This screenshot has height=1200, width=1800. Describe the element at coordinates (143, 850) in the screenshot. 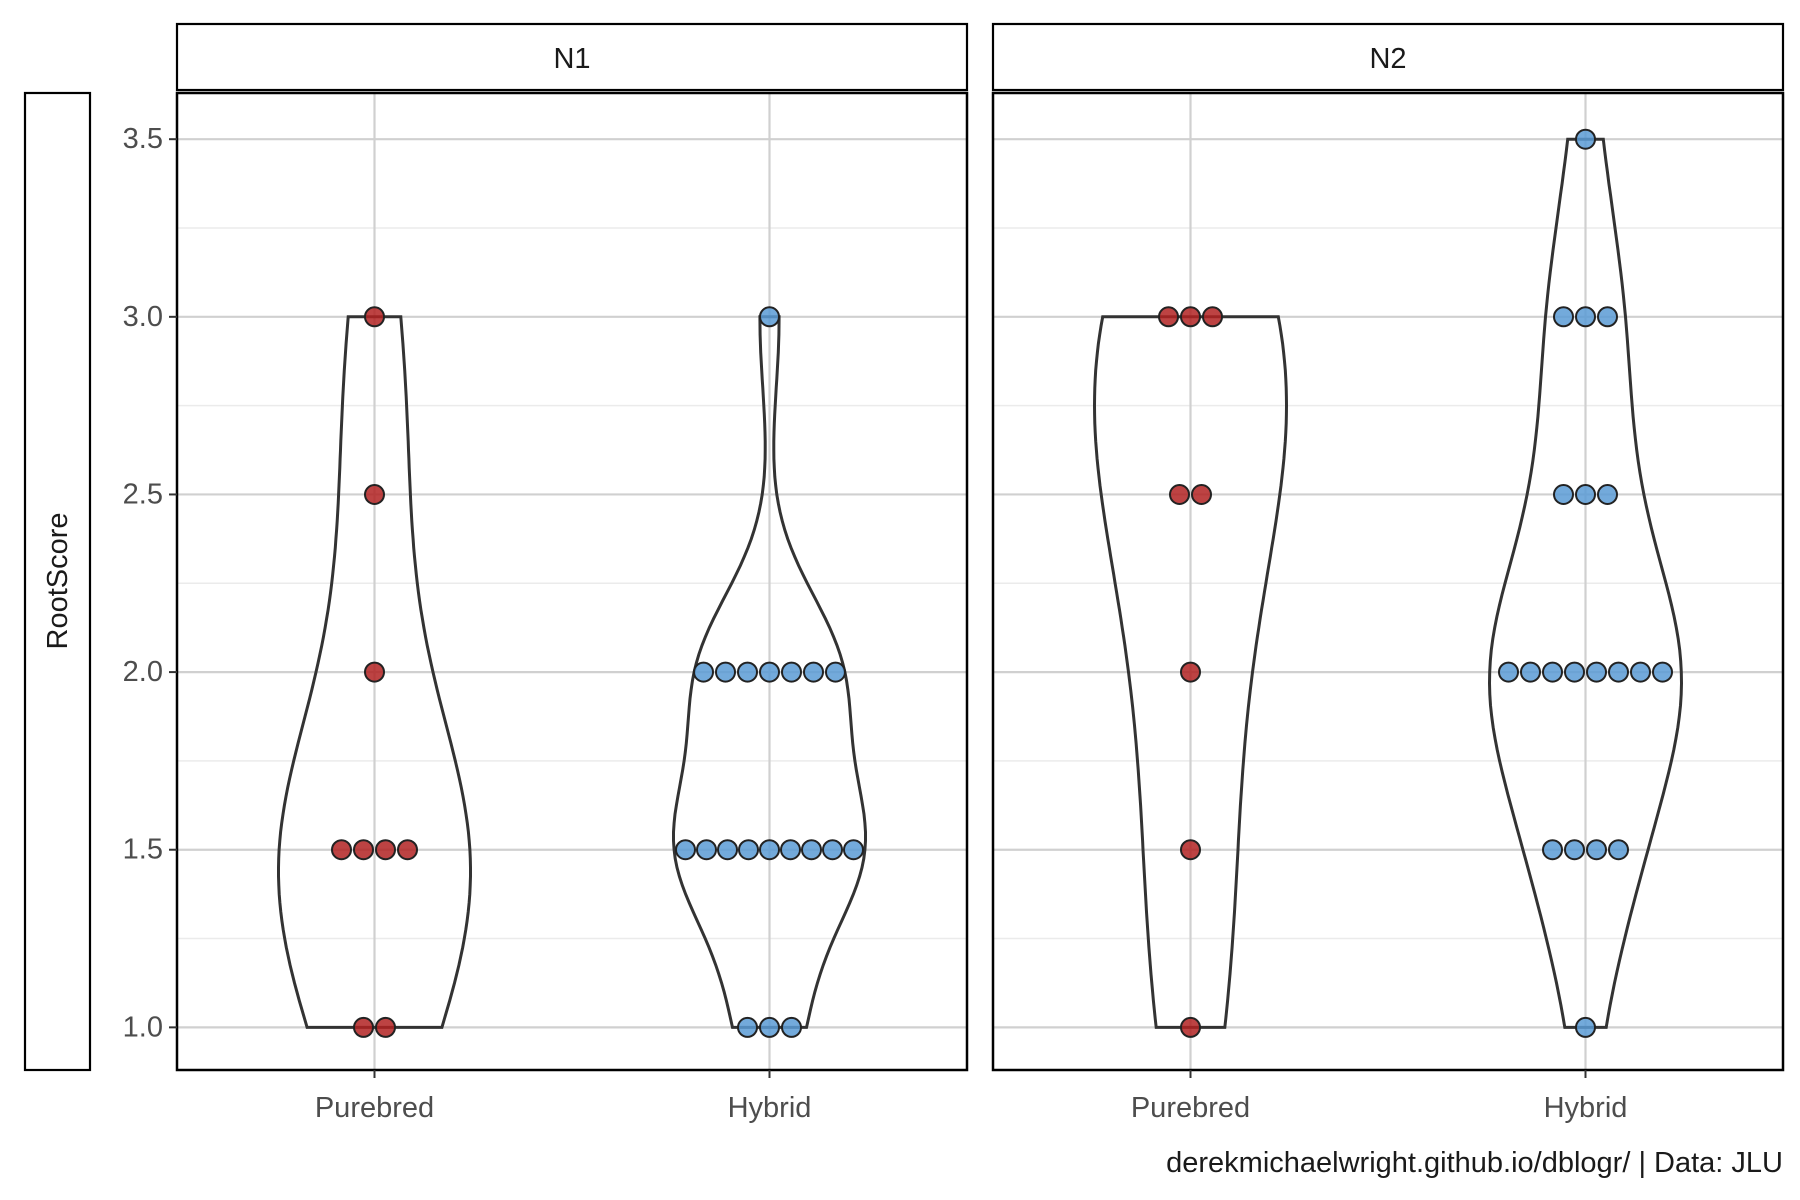

I see `y-tick-label: 1.5` at that location.